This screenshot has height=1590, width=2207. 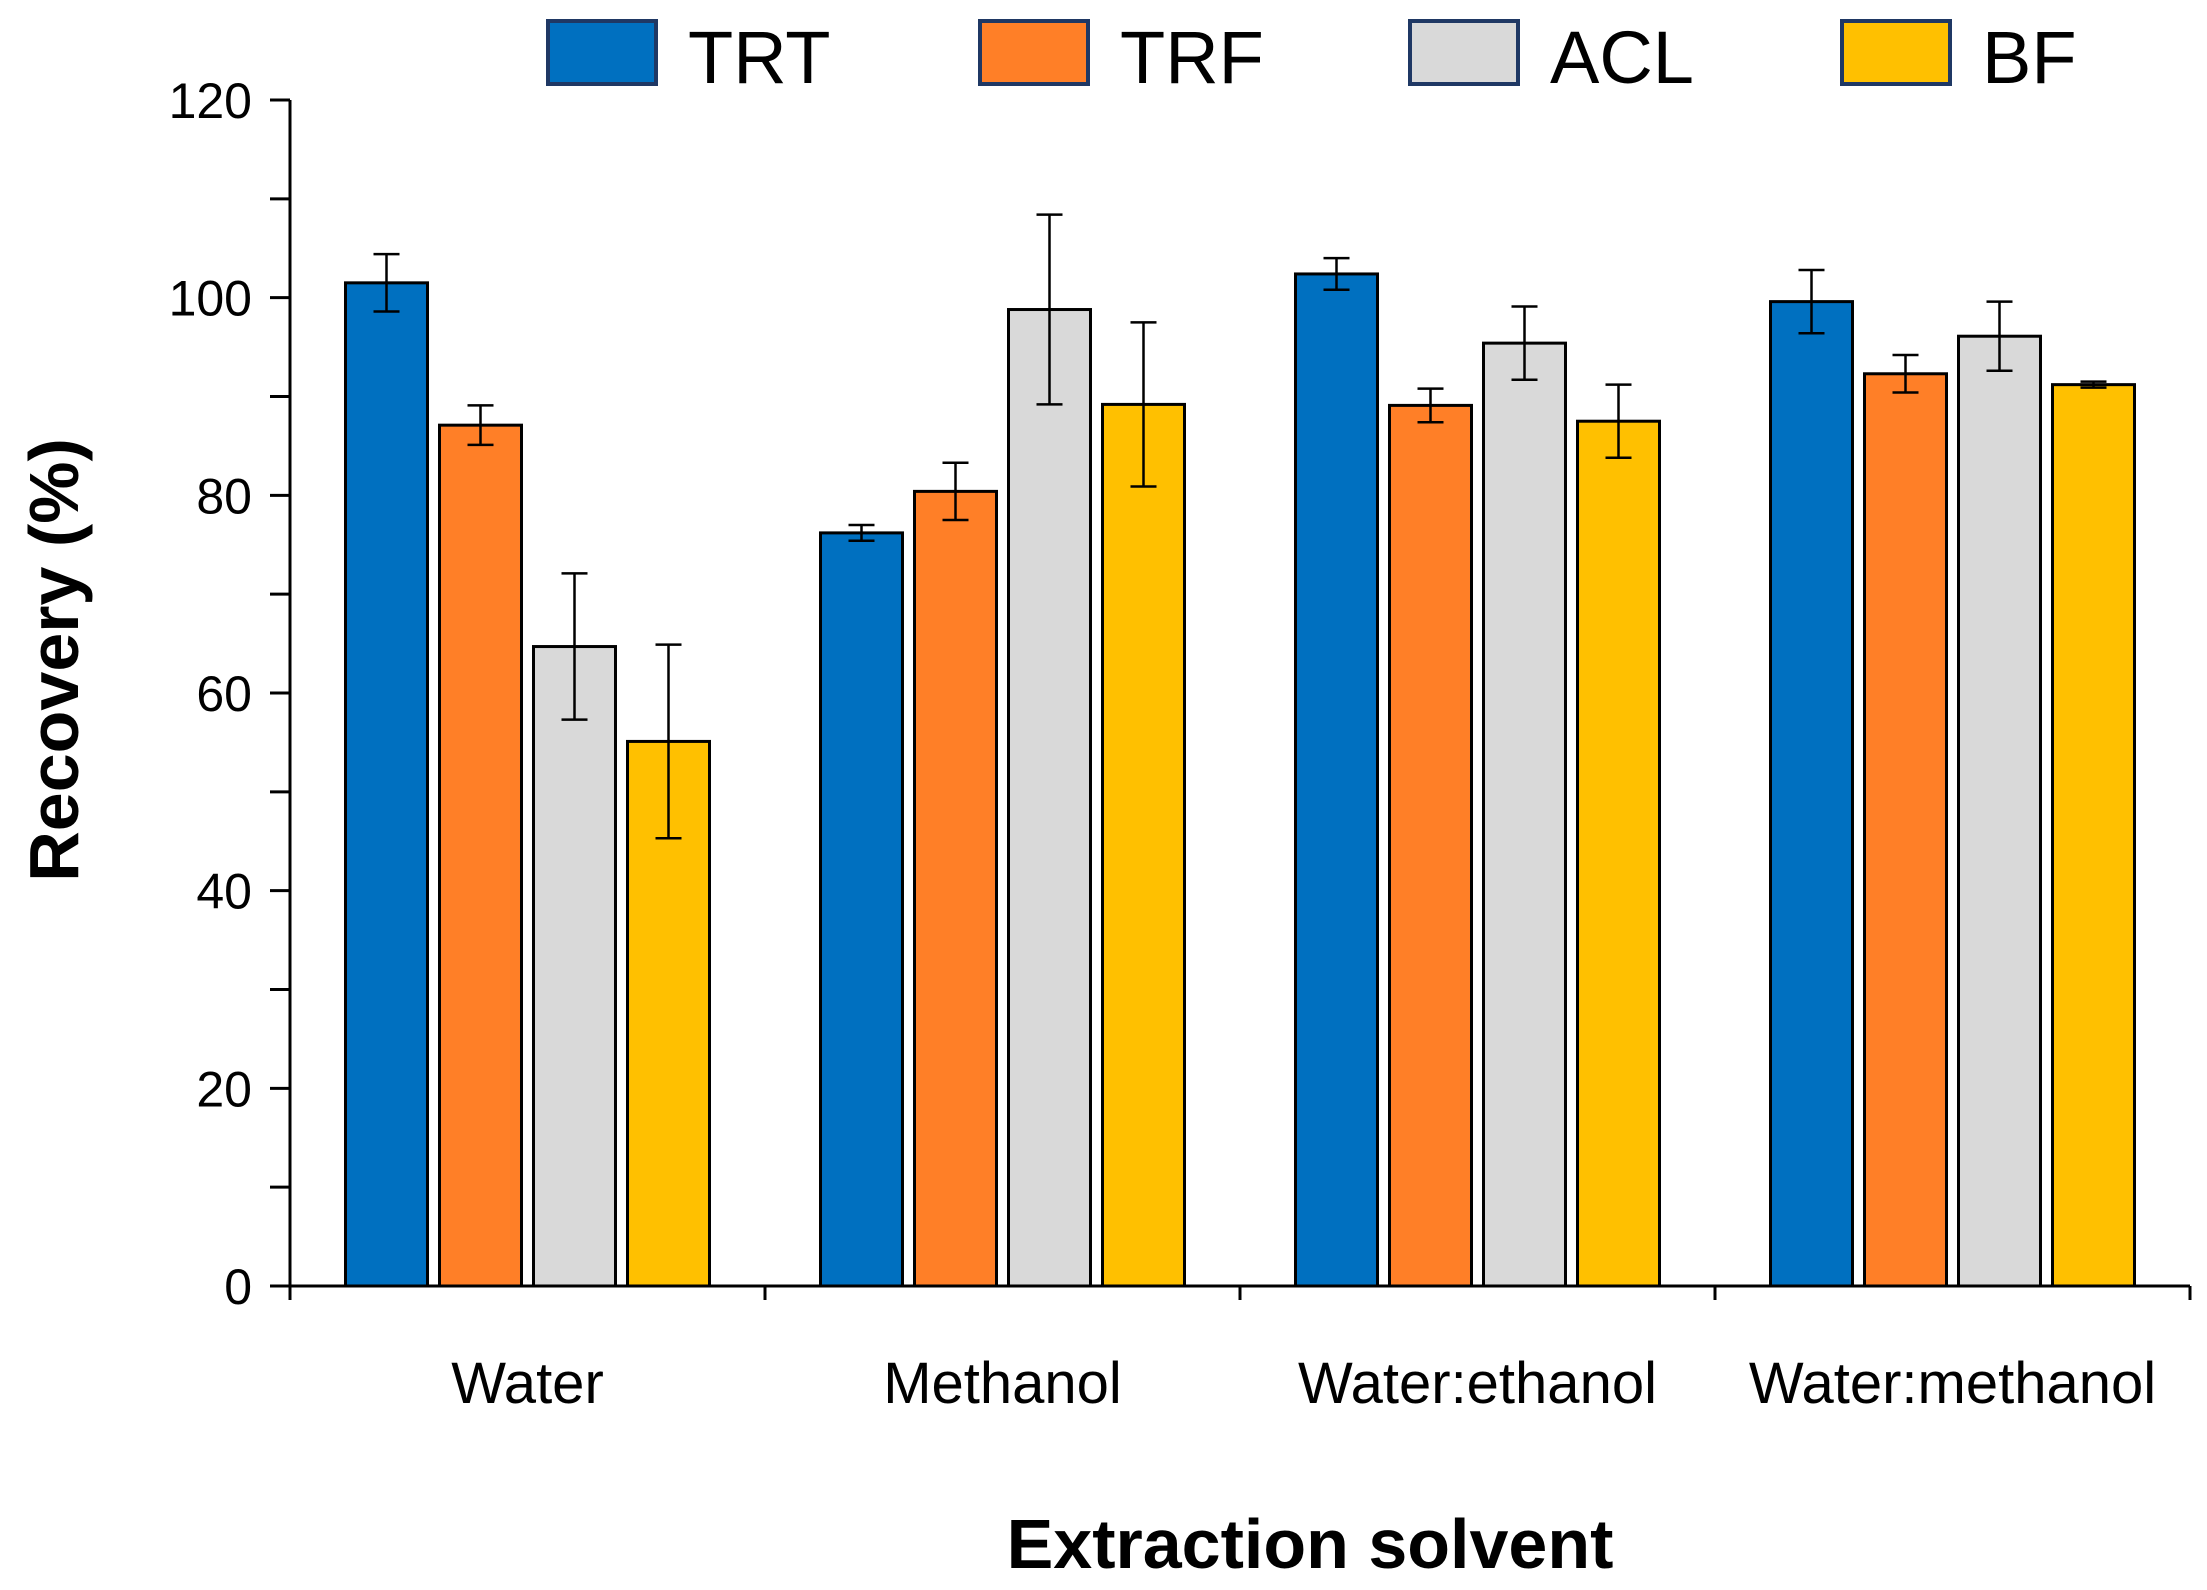 I want to click on x-ticks: Water Methanol Water:ethanol Water:methanol, so click(x=1240, y=1351).